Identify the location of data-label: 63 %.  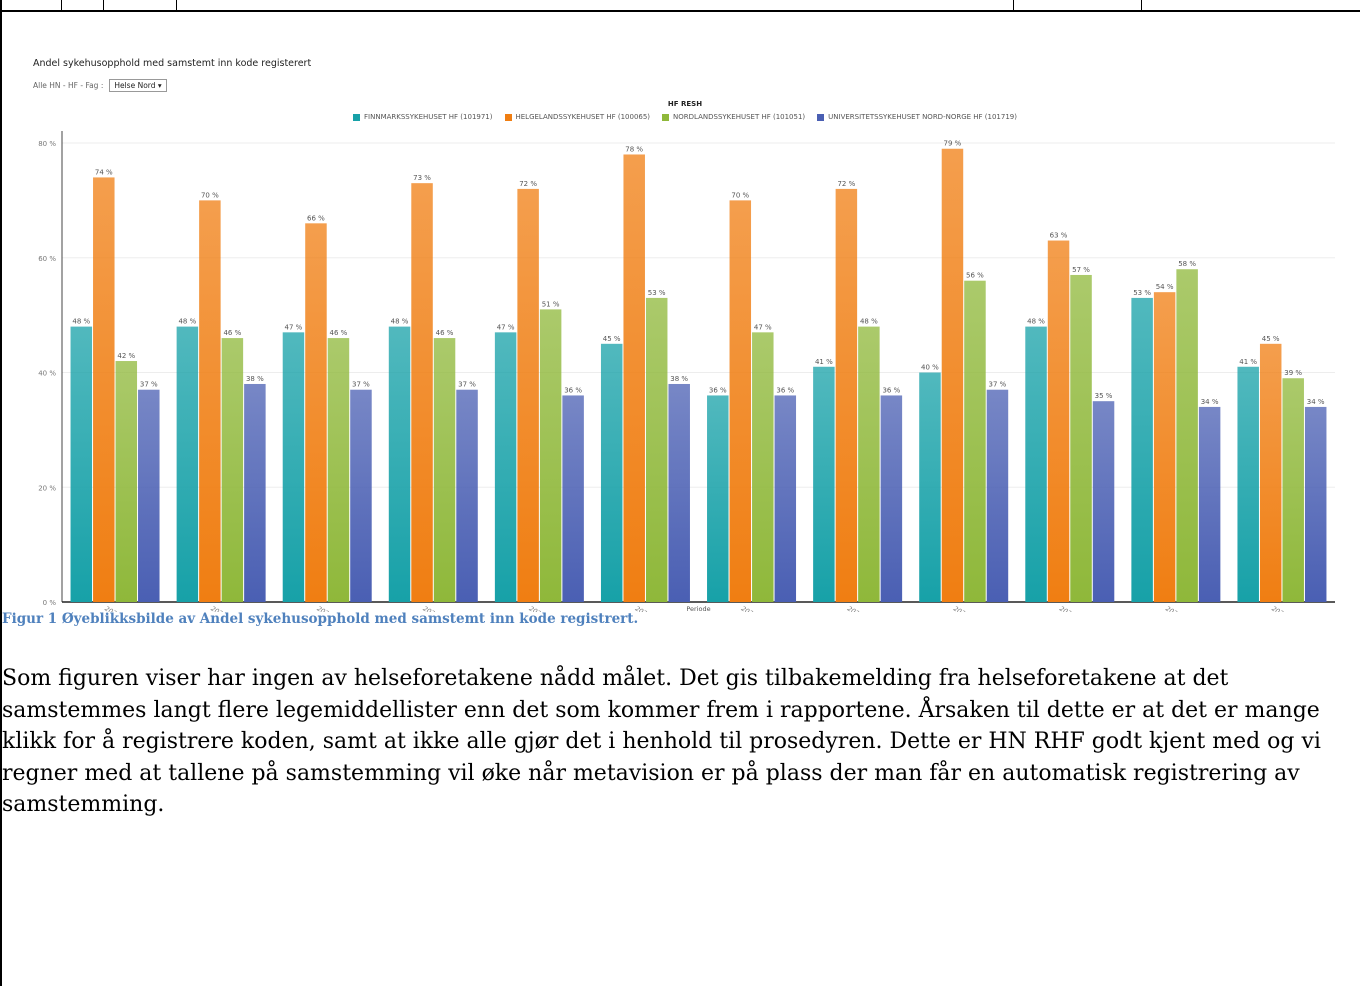
(1059, 236).